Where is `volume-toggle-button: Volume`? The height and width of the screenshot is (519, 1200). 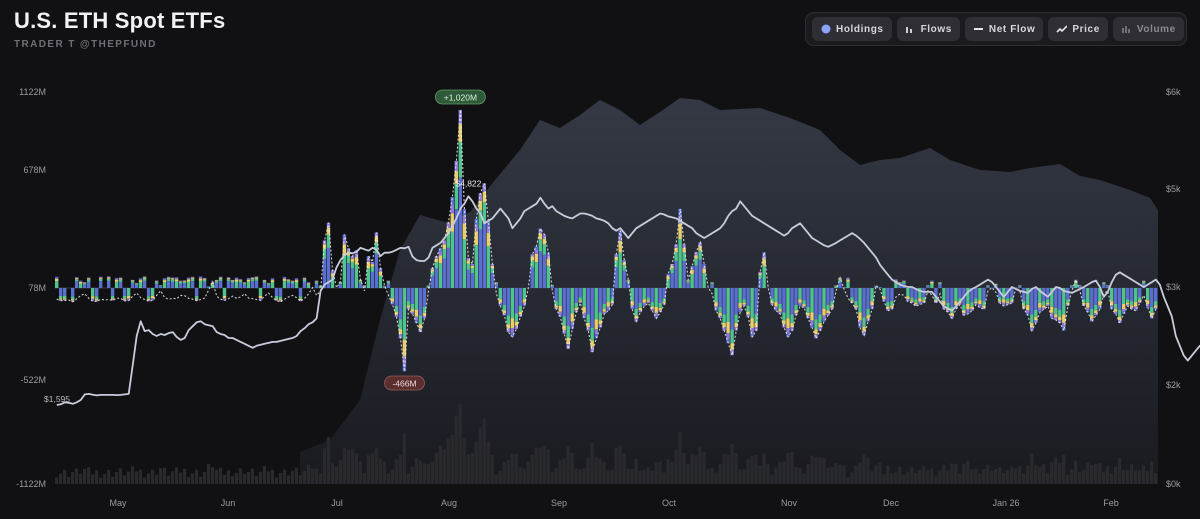 volume-toggle-button: Volume is located at coordinates (1148, 29).